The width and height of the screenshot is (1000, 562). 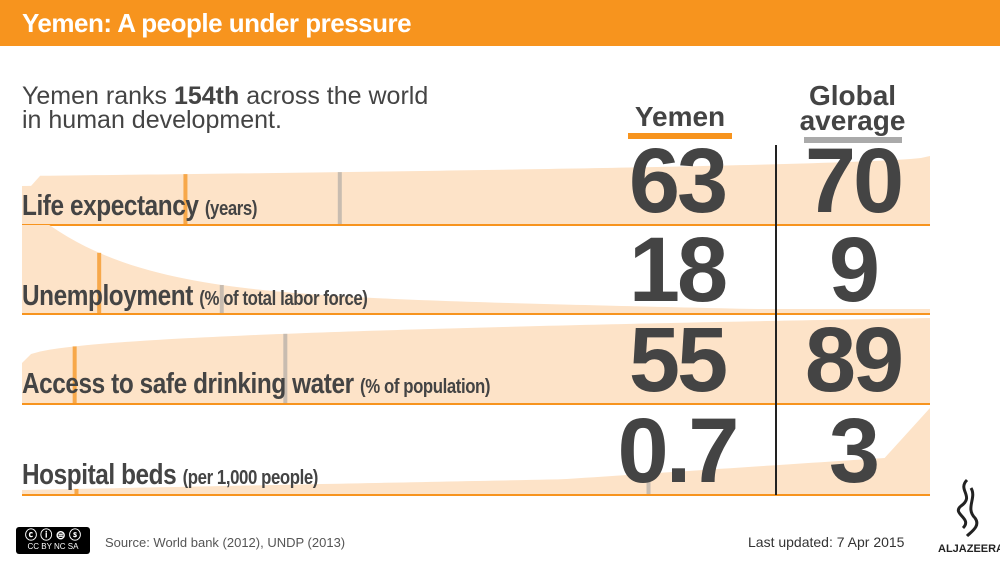 What do you see at coordinates (854, 181) in the screenshot?
I see `global-value: 70` at bounding box center [854, 181].